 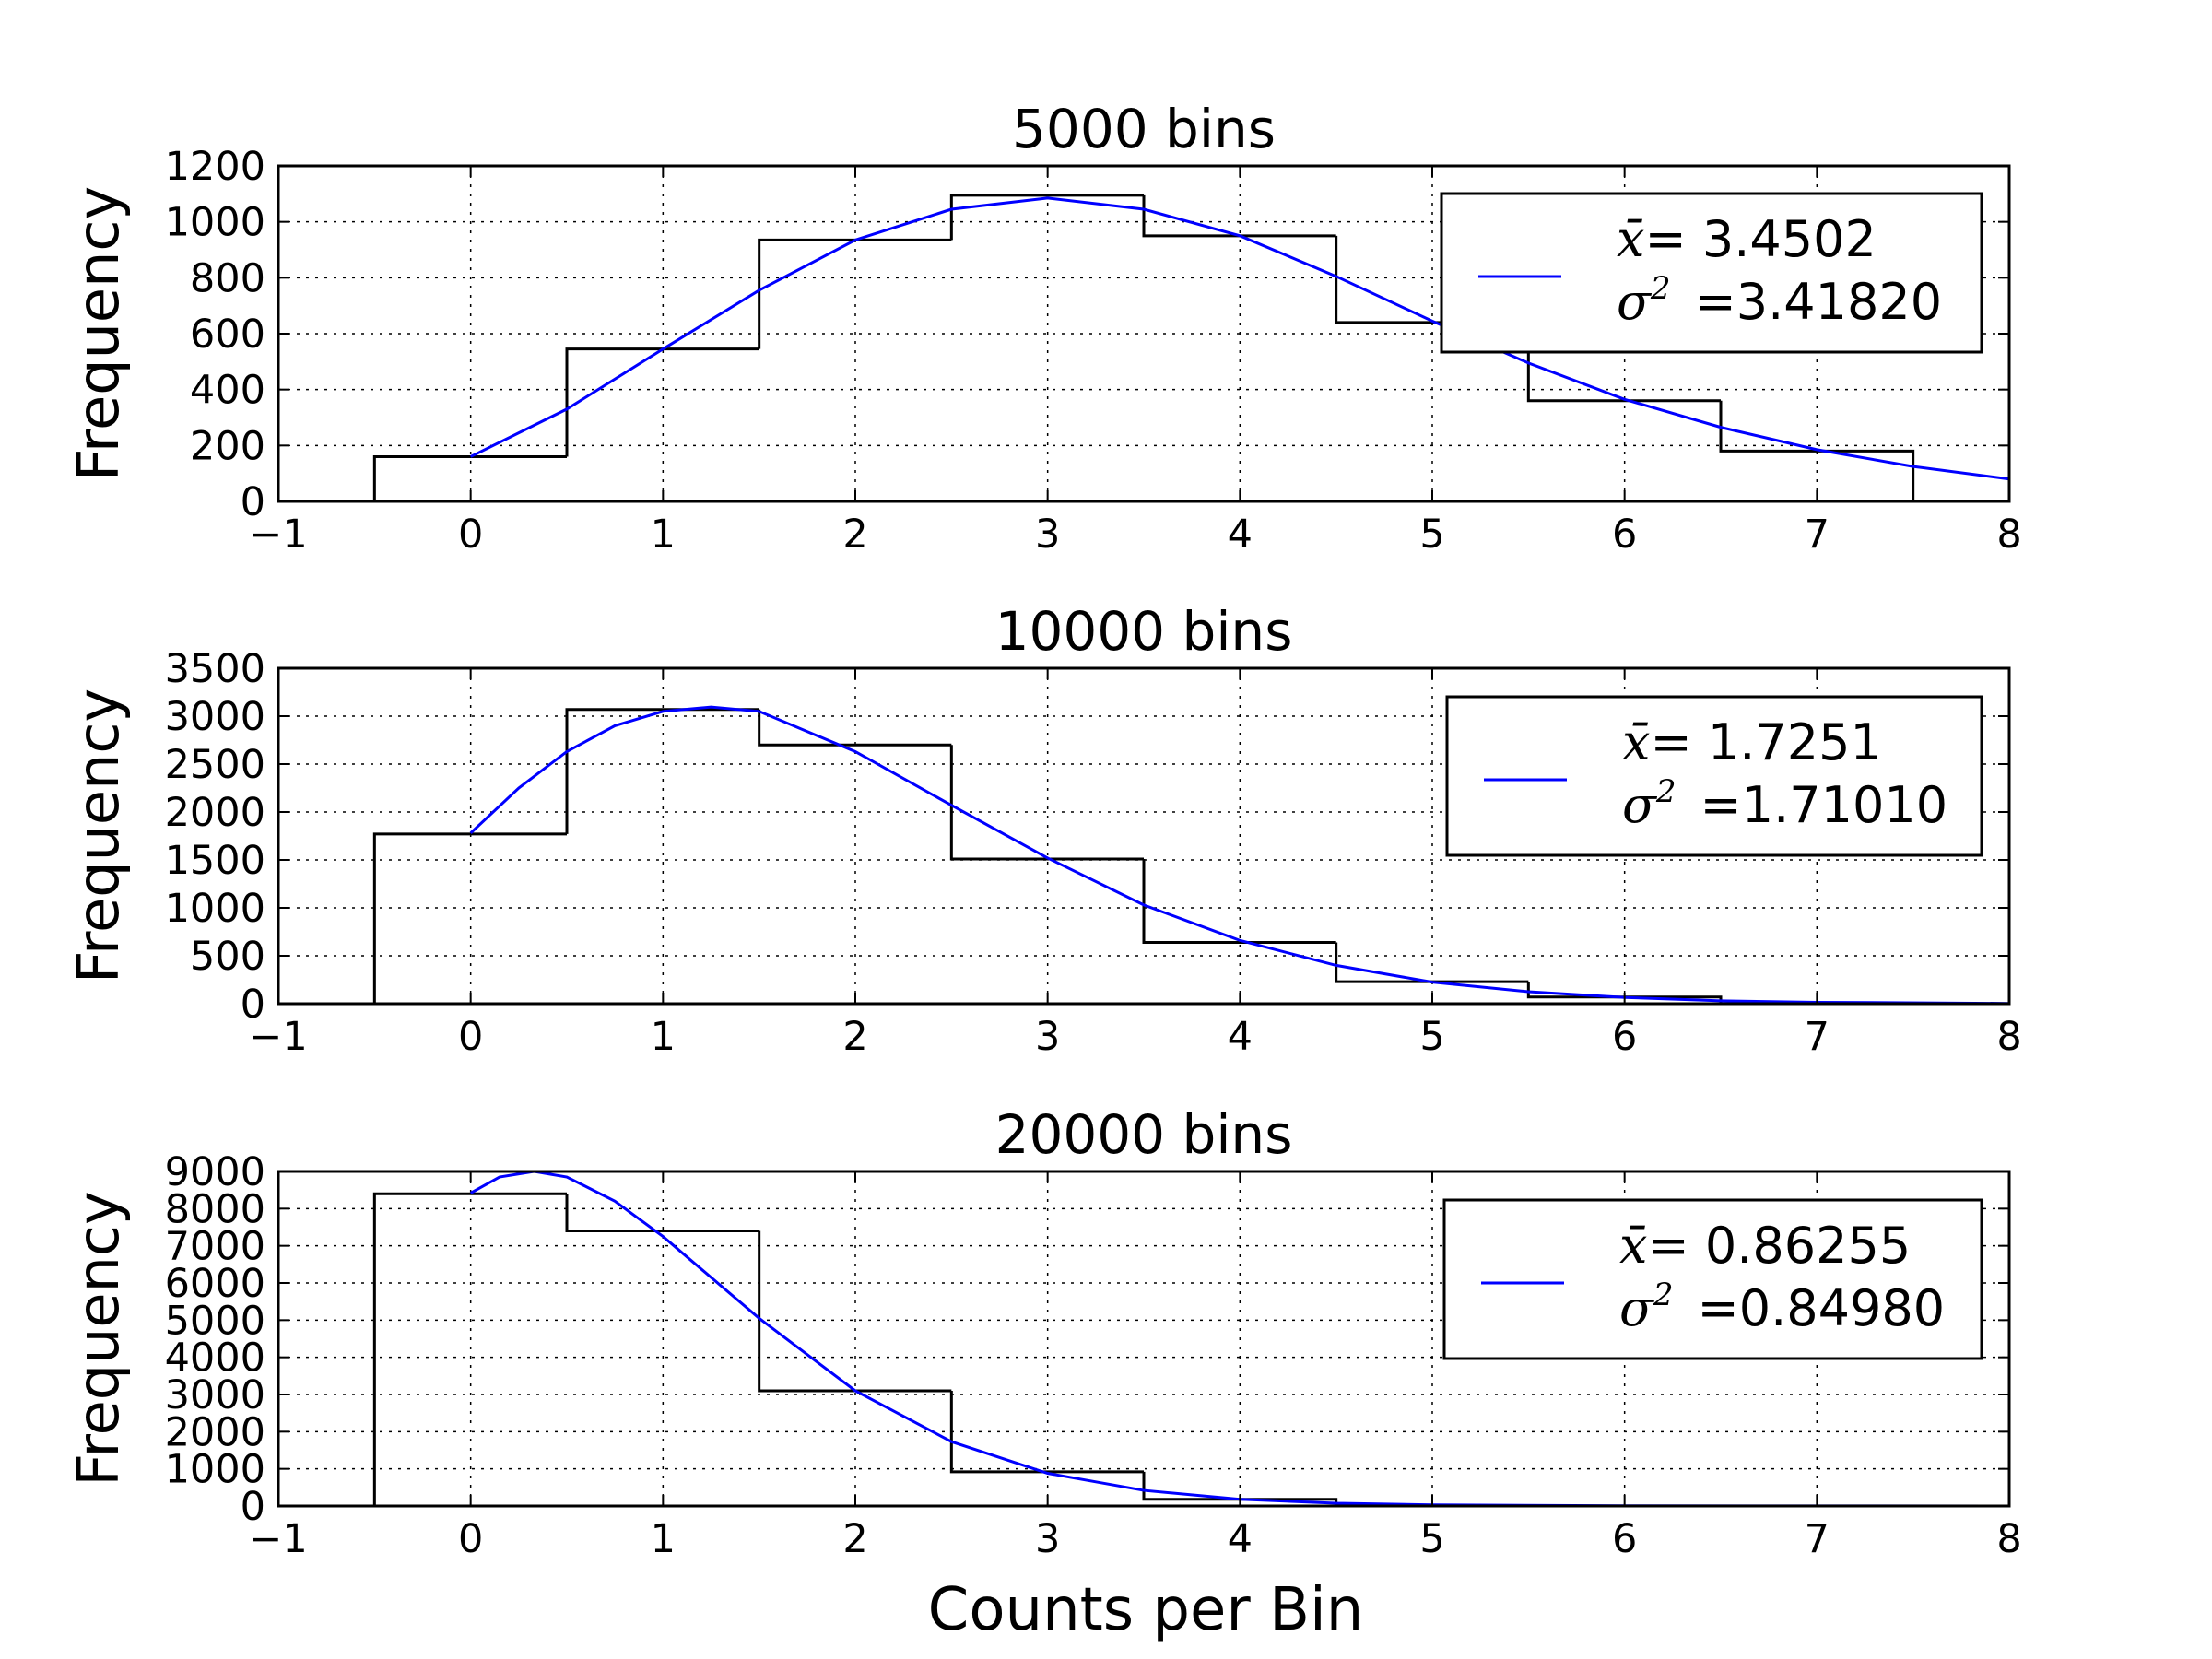 I want to click on y-tick-label: 4000, so click(x=215, y=1358).